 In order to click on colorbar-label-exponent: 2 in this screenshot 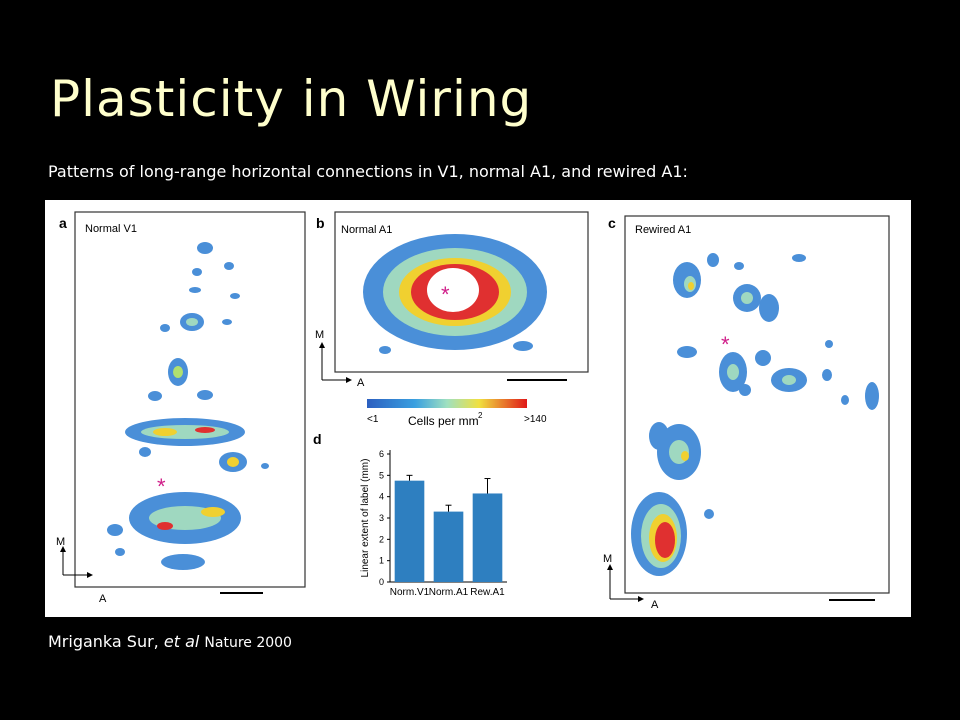, I will do `click(480, 415)`.